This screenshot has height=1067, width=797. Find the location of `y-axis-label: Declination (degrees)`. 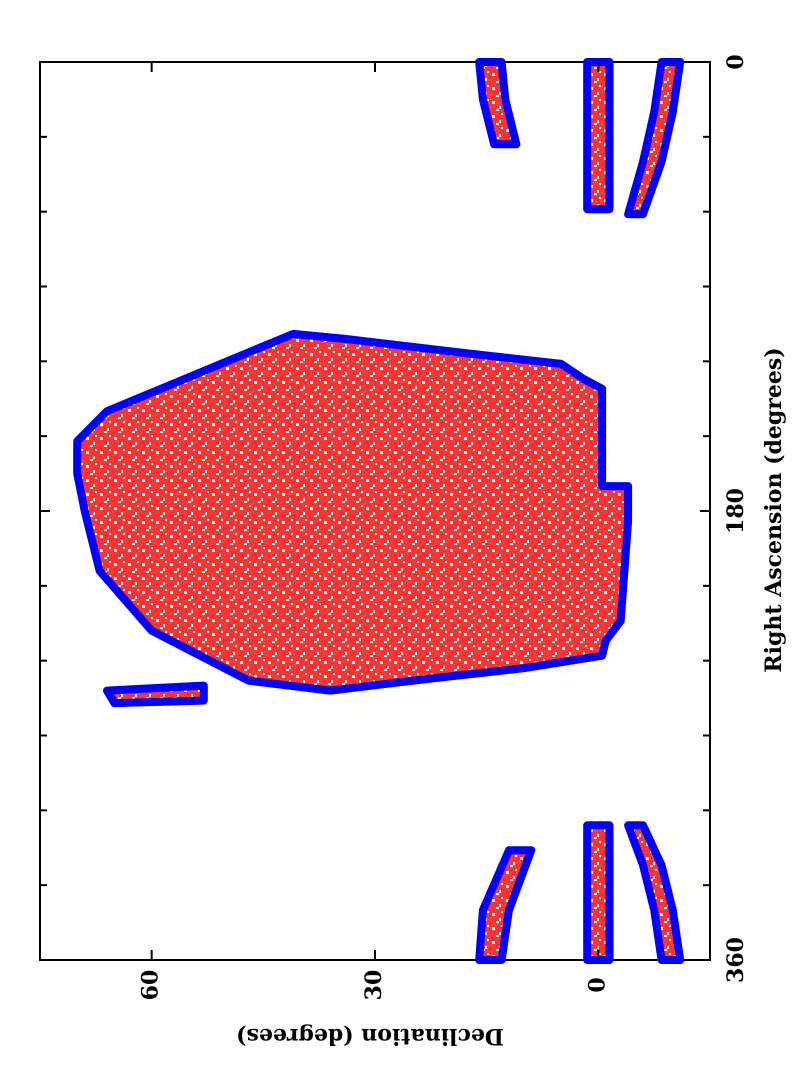

y-axis-label: Declination (degrees) is located at coordinates (370, 1036).